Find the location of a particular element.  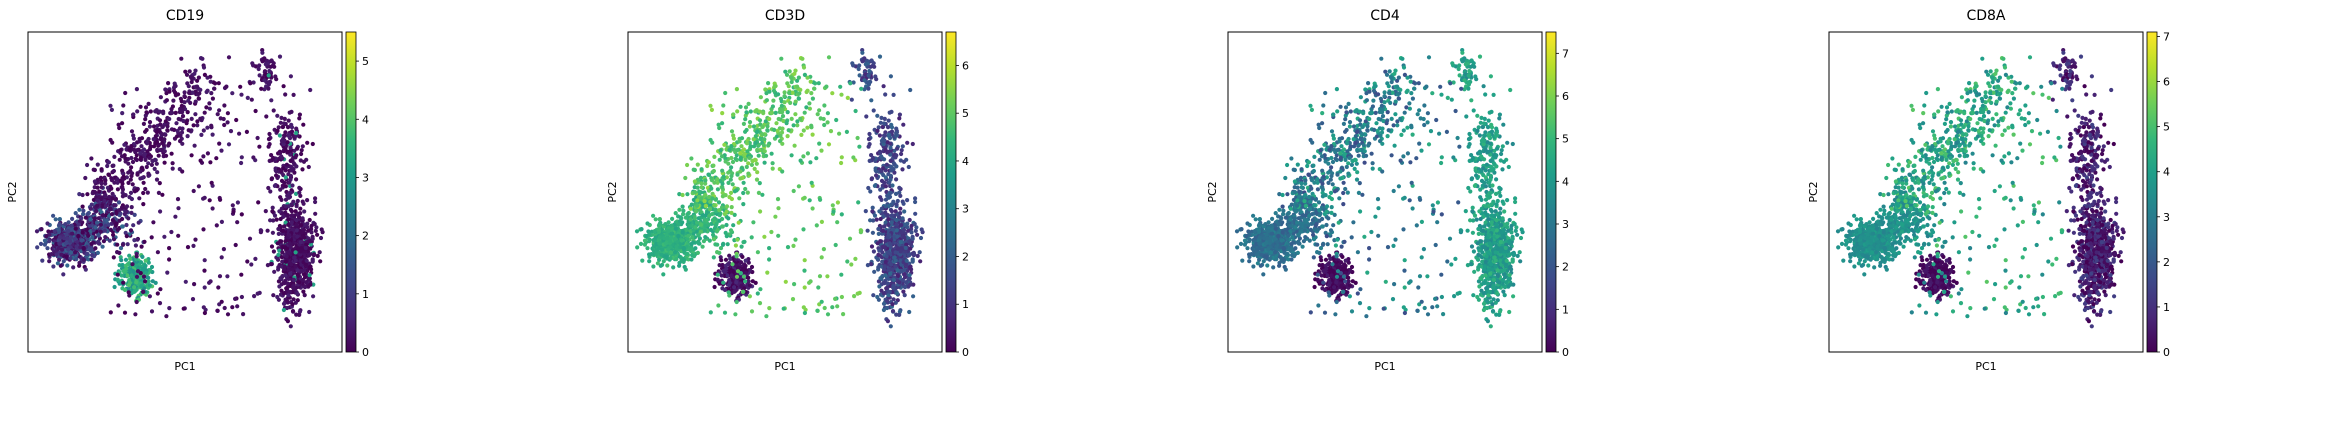

y-axis-label: PC2 is located at coordinates (12, 191).